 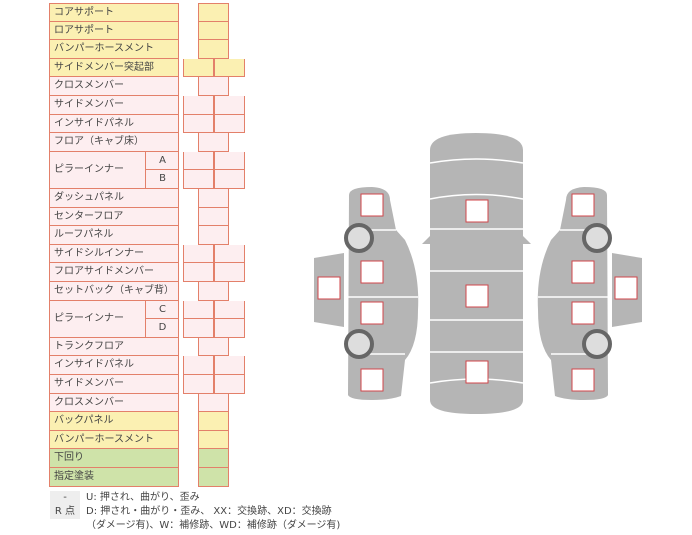 What do you see at coordinates (527, 240) in the screenshot?
I see `center-wing-right` at bounding box center [527, 240].